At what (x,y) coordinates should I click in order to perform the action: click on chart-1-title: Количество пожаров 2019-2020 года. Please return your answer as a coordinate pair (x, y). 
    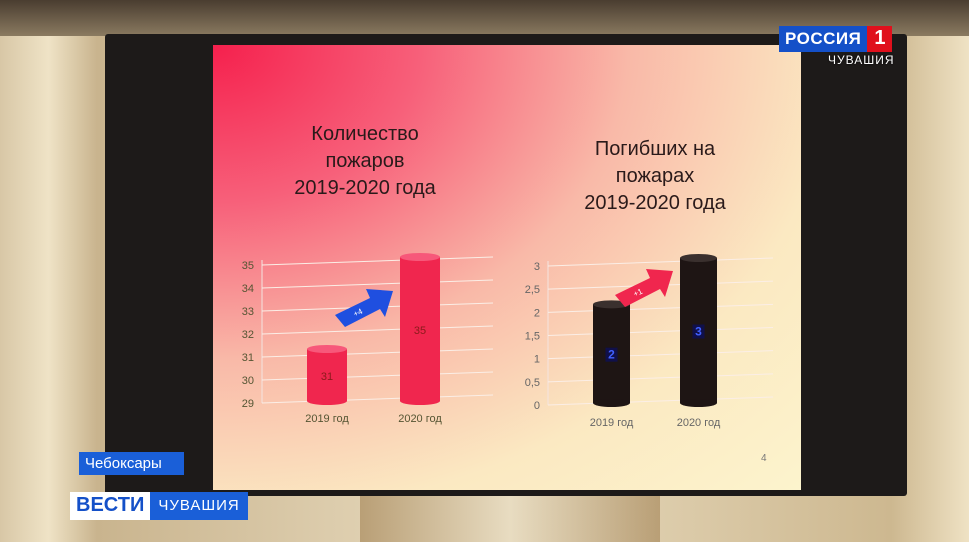
    Looking at the image, I should click on (365, 161).